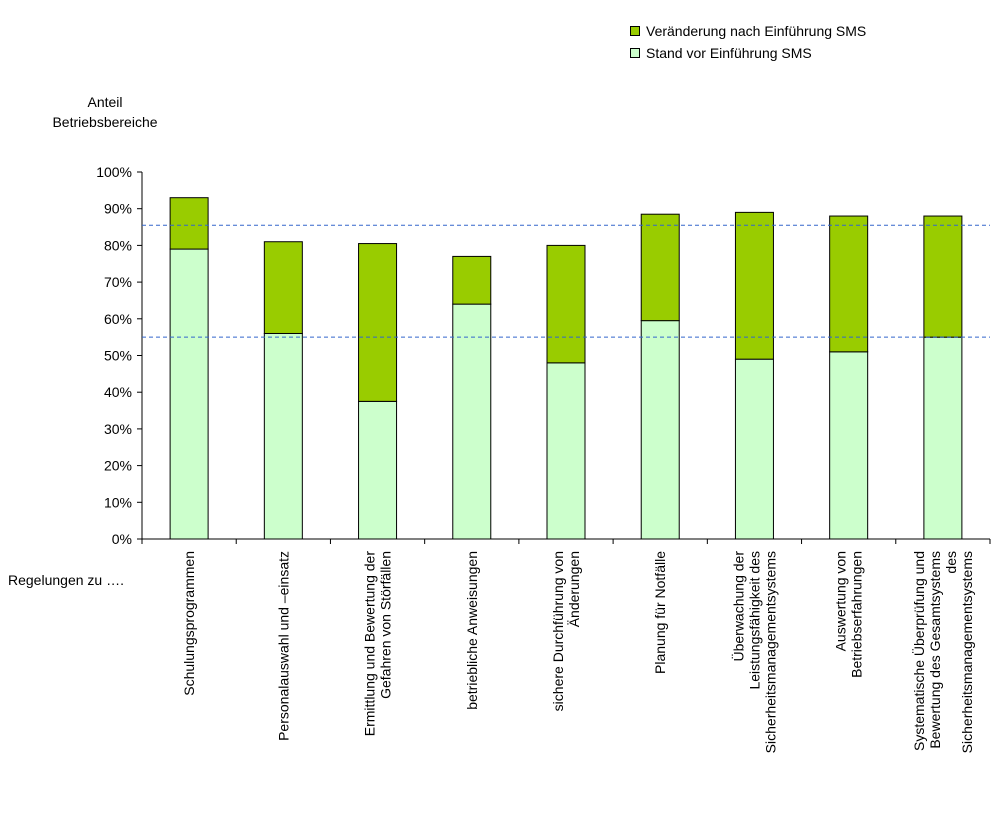  Describe the element at coordinates (114, 172) in the screenshot. I see `y-tick-label: 100%` at that location.